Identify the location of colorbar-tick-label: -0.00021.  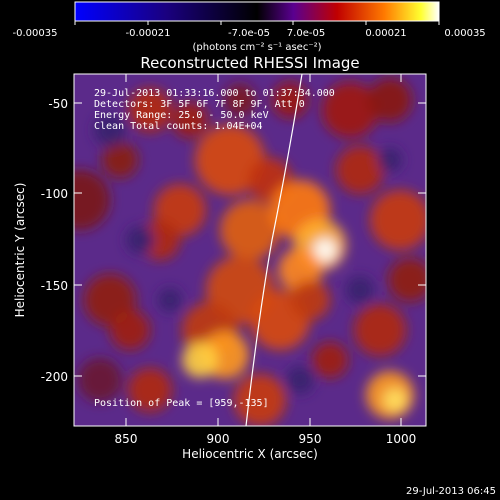
(148, 33).